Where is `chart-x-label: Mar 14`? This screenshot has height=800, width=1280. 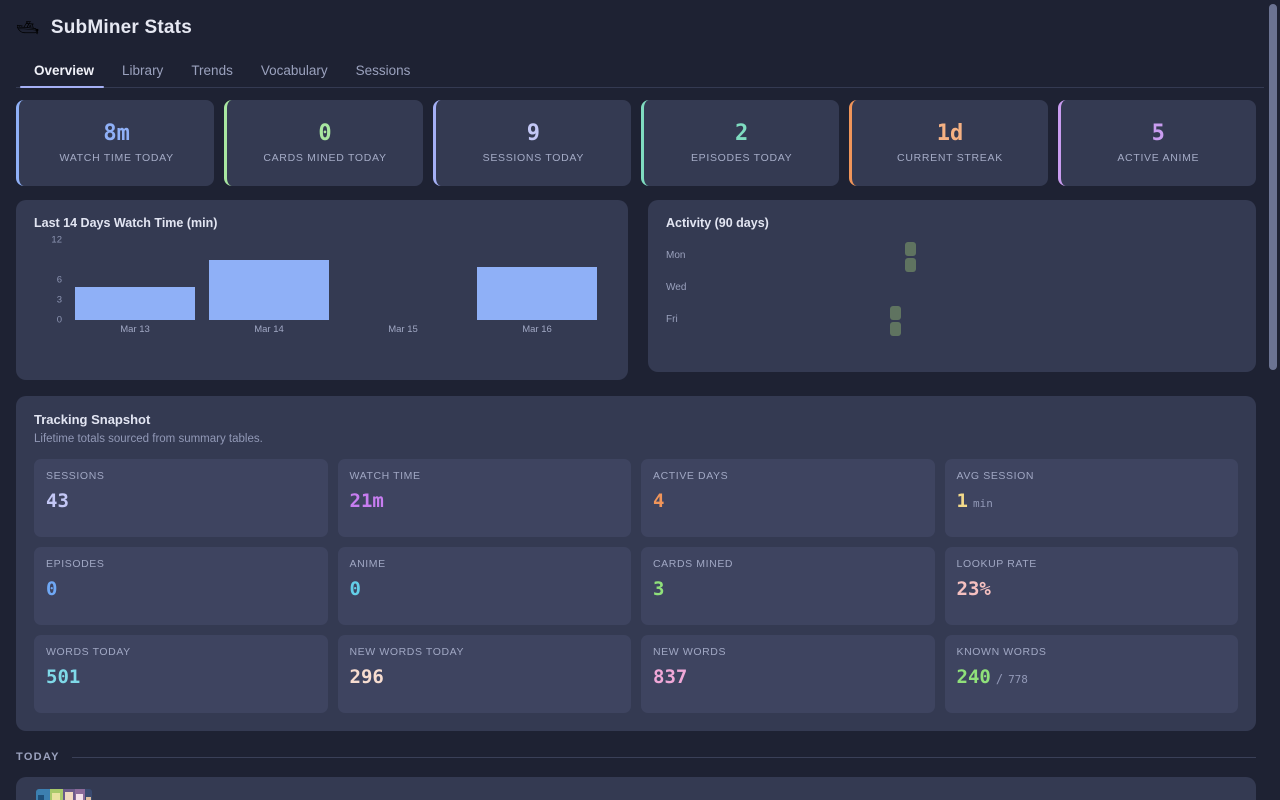
chart-x-label: Mar 14 is located at coordinates (269, 329).